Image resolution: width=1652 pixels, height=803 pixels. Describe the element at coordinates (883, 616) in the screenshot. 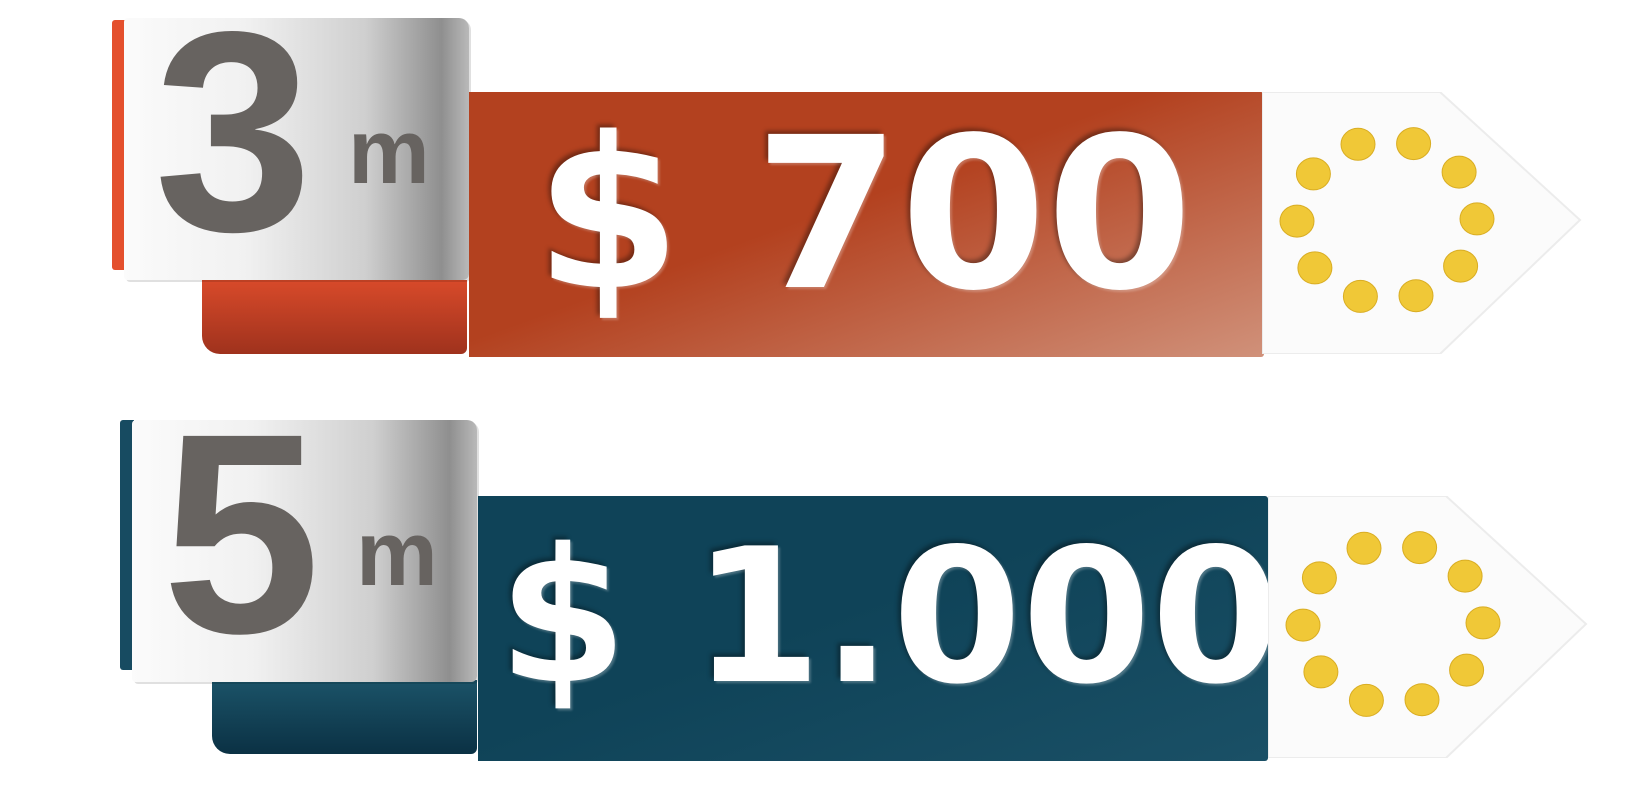

I see `price-label: $ 1.000` at that location.